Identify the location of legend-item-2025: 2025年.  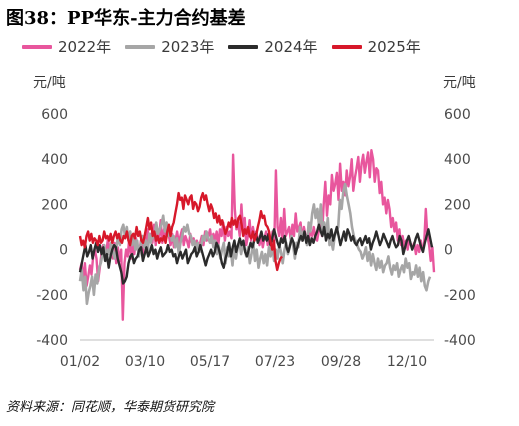
(376, 46).